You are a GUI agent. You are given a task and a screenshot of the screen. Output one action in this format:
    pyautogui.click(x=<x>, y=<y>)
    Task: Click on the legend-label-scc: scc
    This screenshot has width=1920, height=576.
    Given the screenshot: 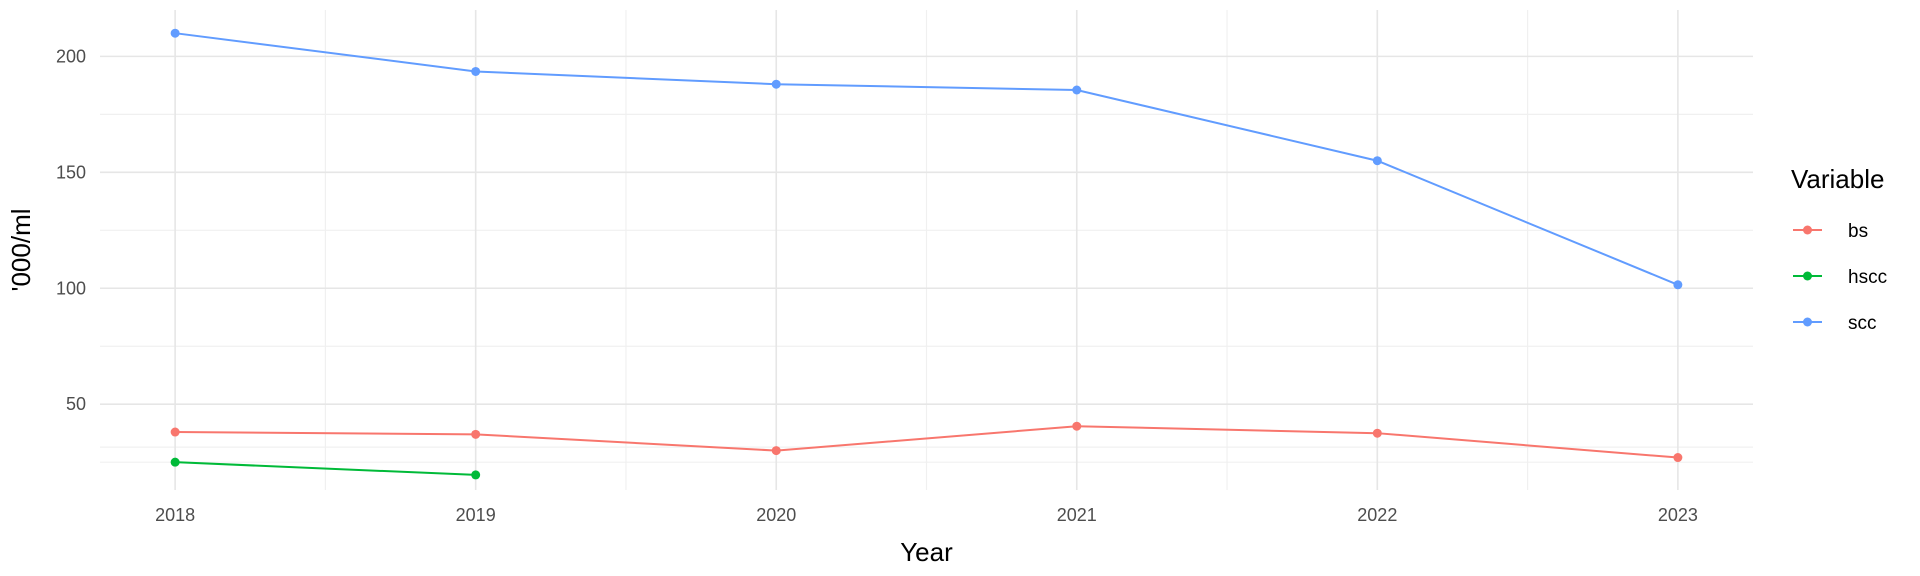 What is the action you would take?
    pyautogui.click(x=1862, y=323)
    